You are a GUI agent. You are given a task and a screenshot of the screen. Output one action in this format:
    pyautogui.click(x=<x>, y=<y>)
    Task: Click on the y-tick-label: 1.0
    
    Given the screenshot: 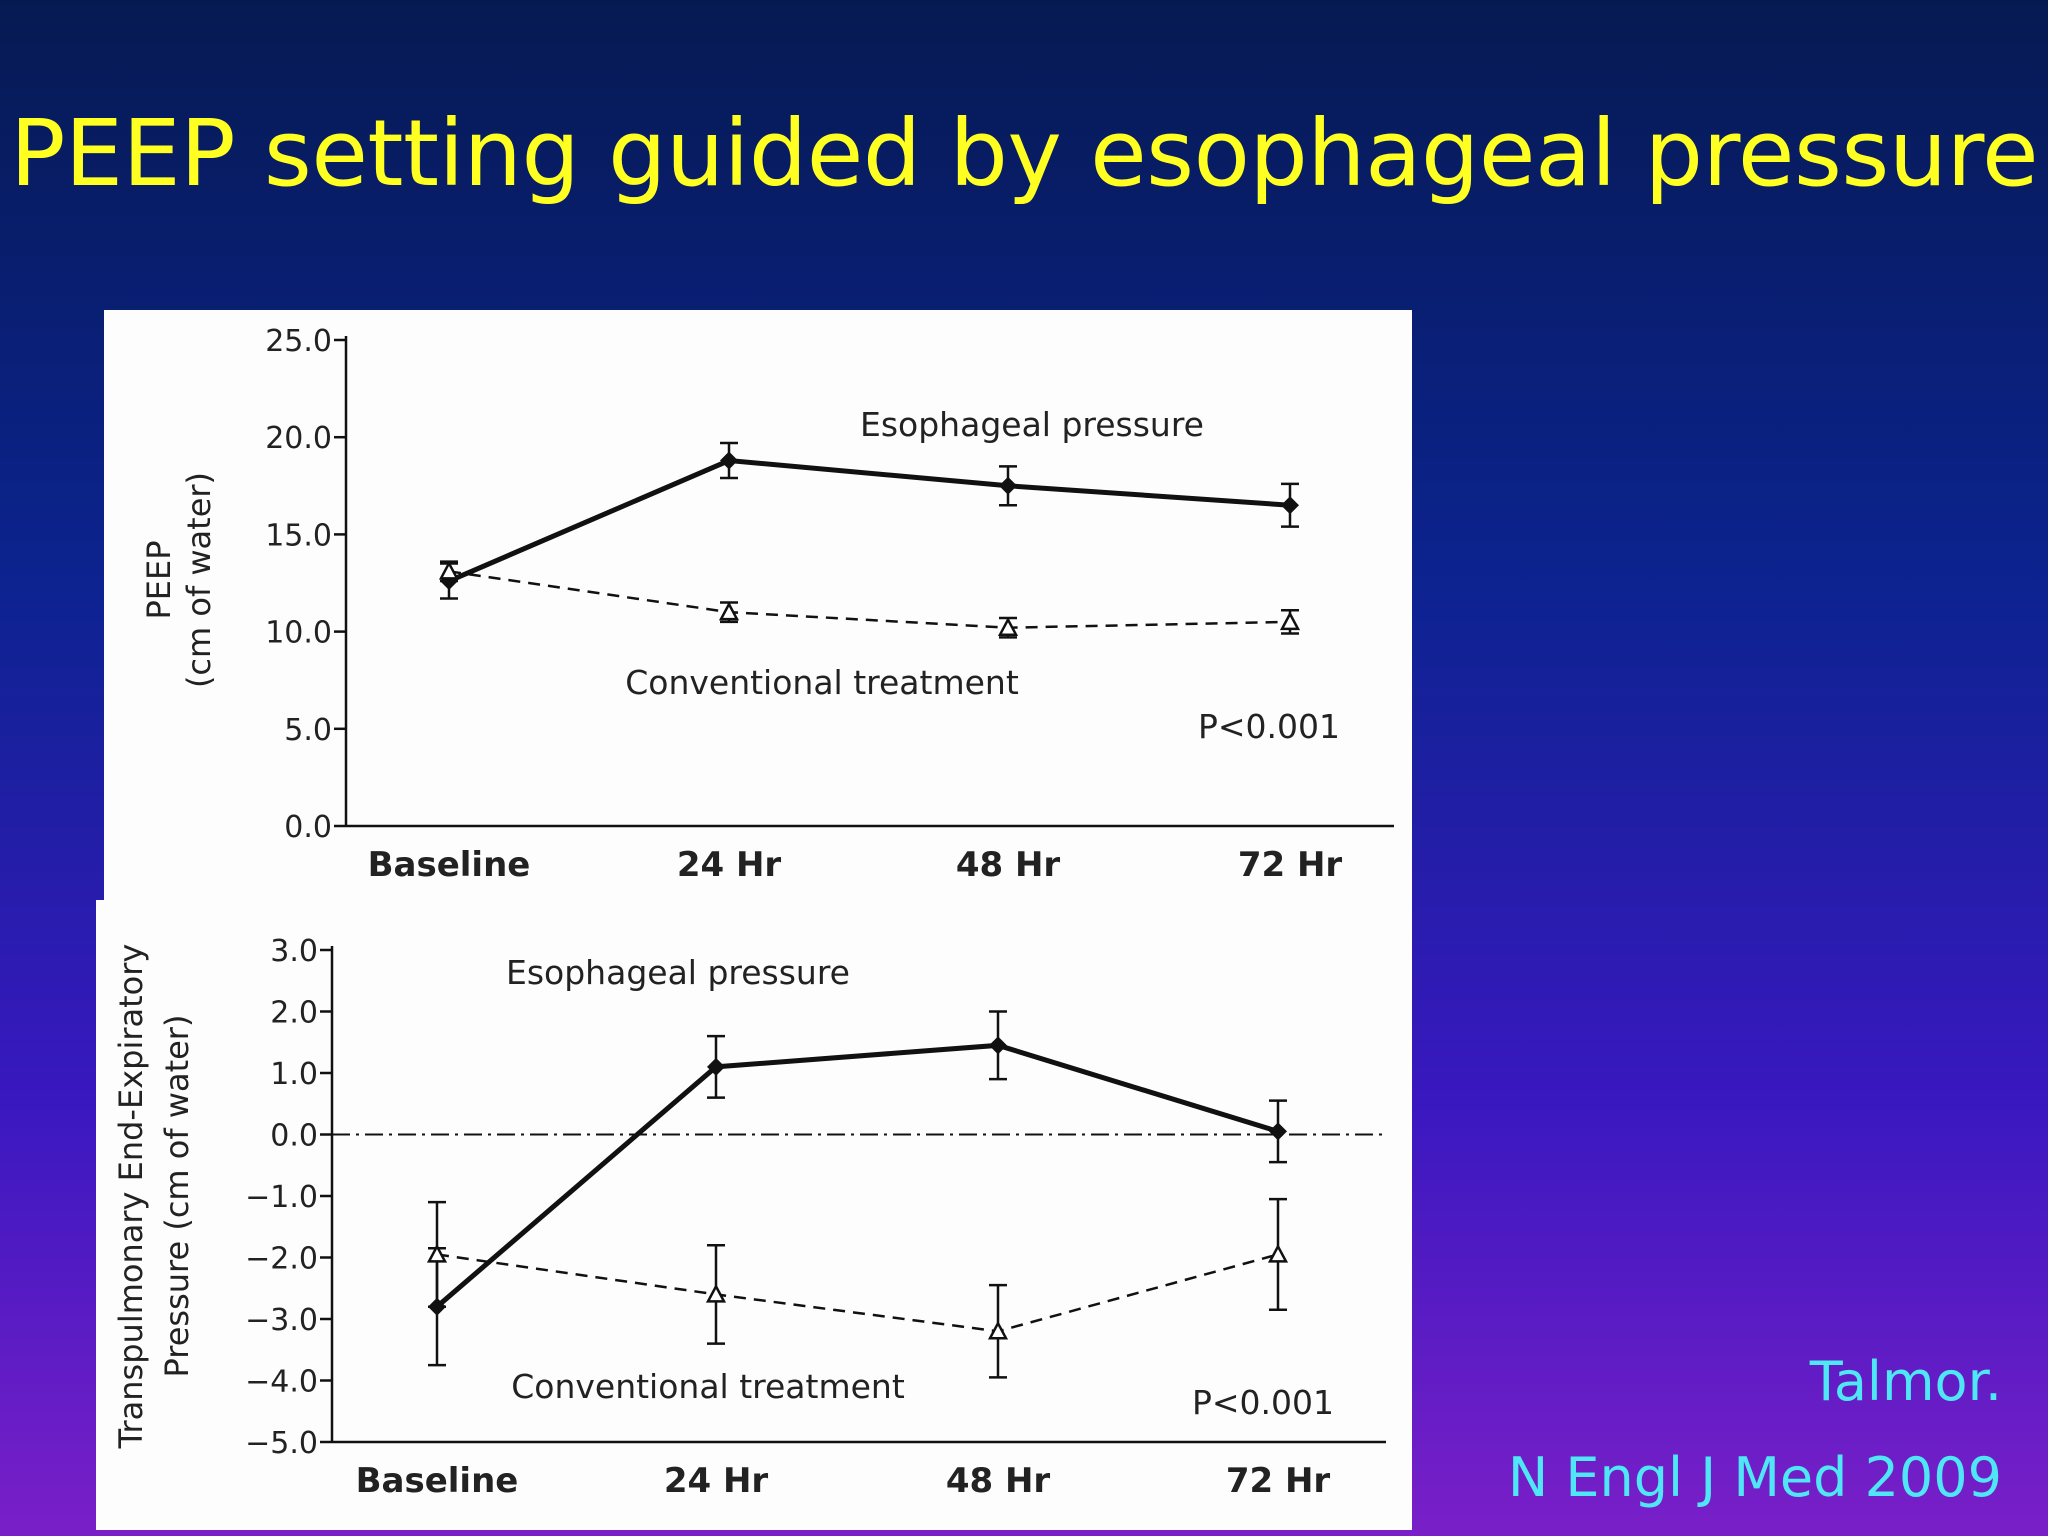 What is the action you would take?
    pyautogui.click(x=294, y=1074)
    